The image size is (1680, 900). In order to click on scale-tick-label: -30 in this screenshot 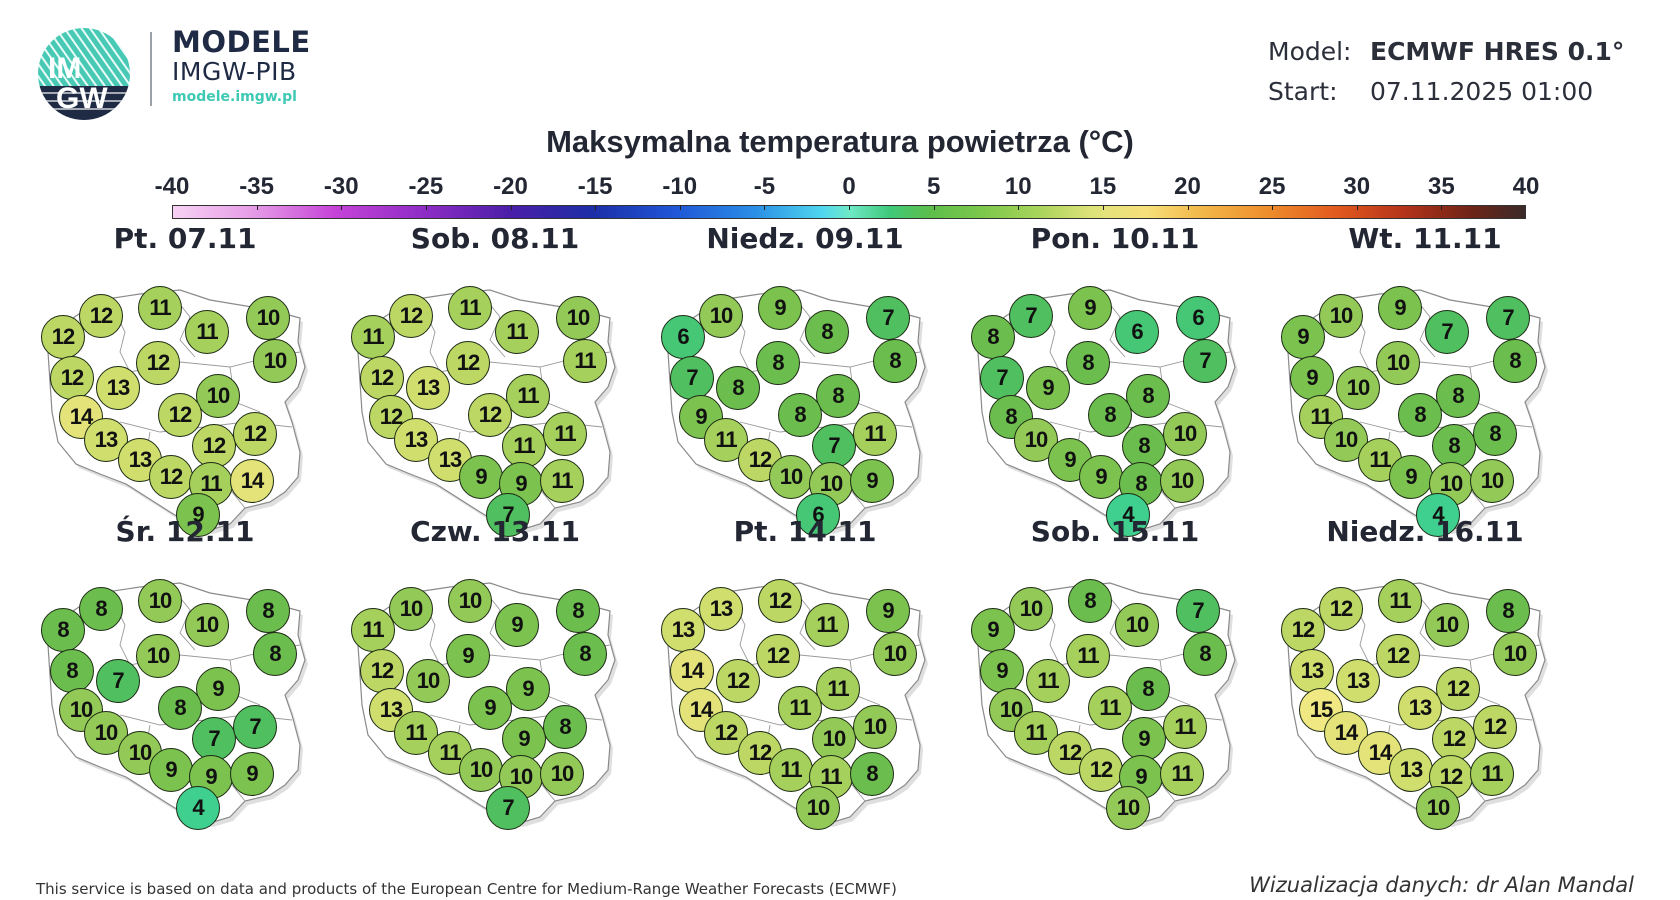, I will do `click(341, 186)`.